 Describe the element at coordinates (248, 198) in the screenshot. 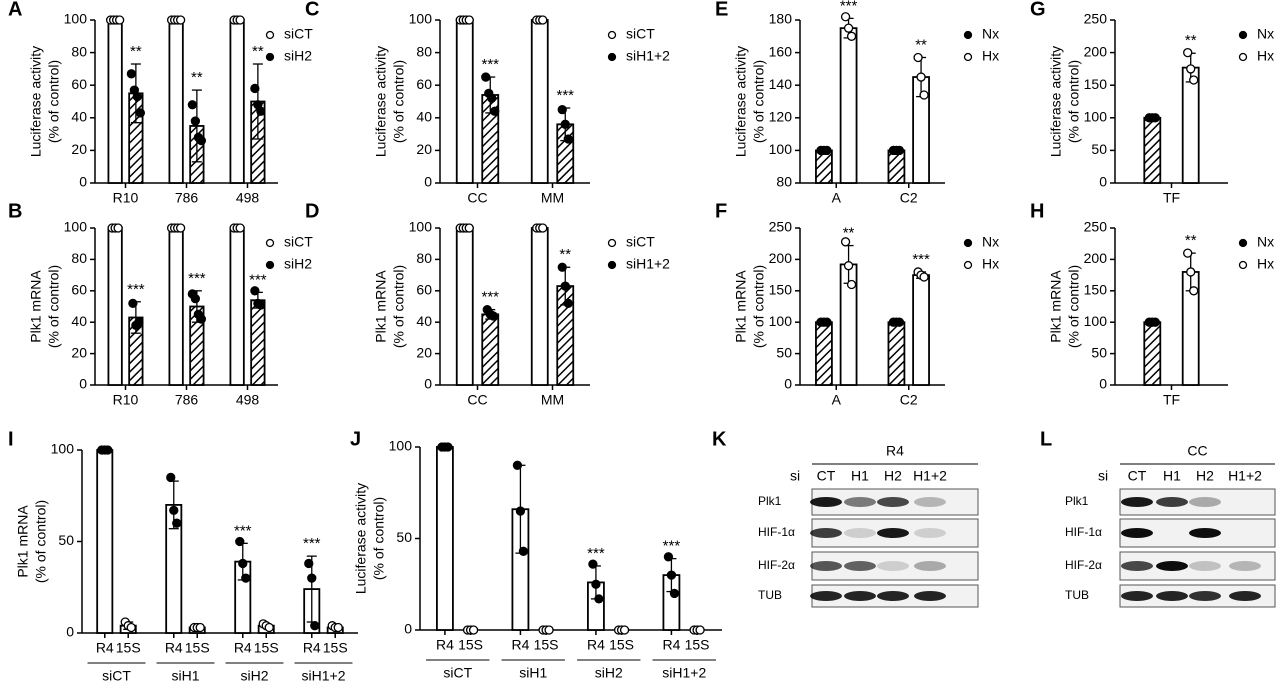

I see `x-tick-label: 498` at that location.